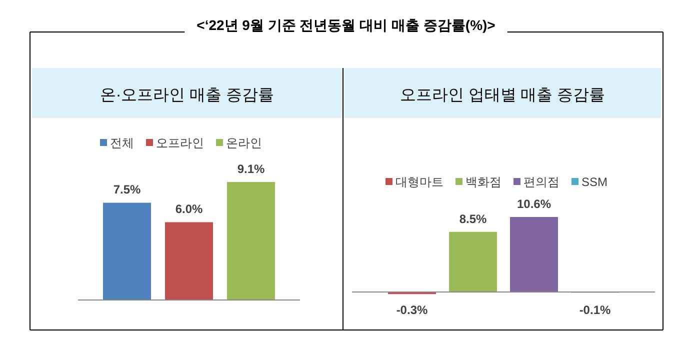 The image size is (686, 347). What do you see at coordinates (346, 25) in the screenshot?
I see `text: <‘22년 9월 기준 전년동월 대비 매출 증감률(%)>` at bounding box center [346, 25].